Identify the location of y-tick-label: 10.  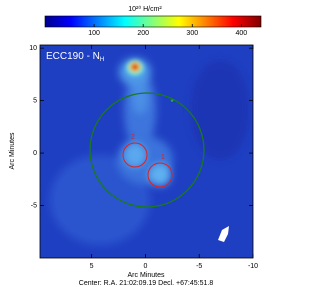
(33, 48).